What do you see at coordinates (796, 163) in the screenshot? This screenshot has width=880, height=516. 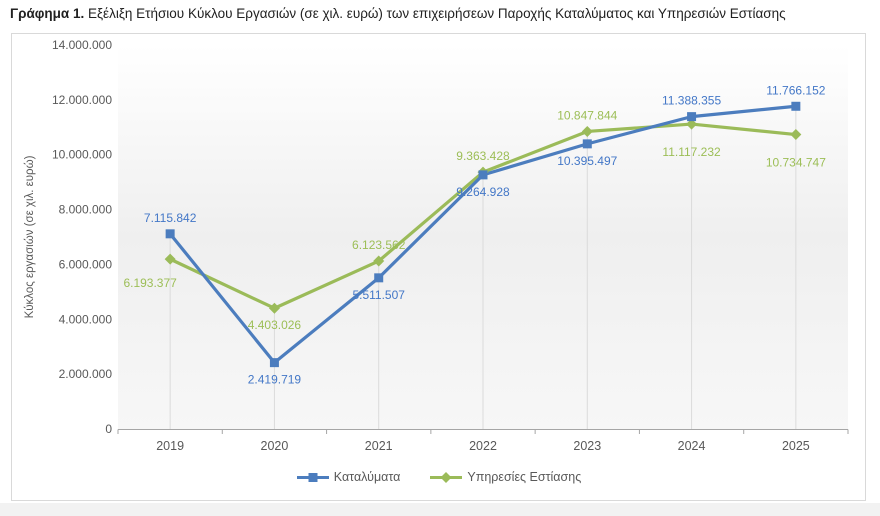 I see `data-point-label: 10.734.747` at bounding box center [796, 163].